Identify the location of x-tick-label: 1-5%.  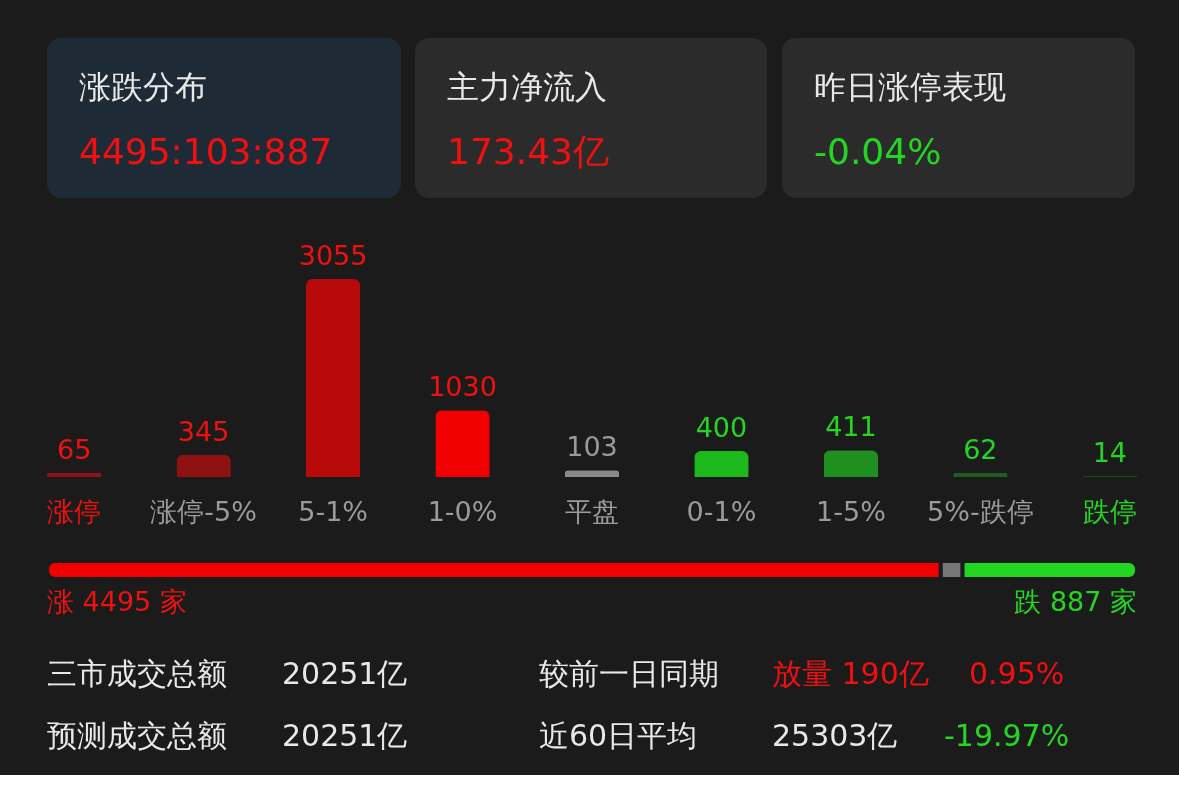
(851, 511).